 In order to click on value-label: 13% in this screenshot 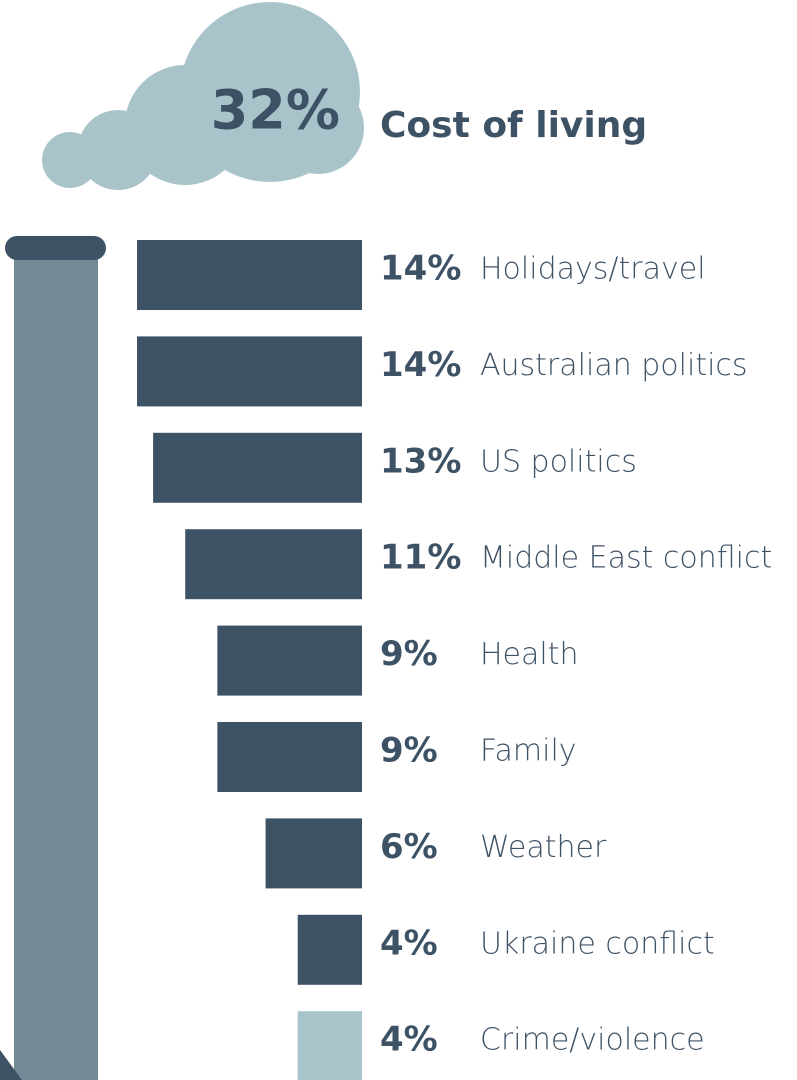, I will do `click(420, 461)`.